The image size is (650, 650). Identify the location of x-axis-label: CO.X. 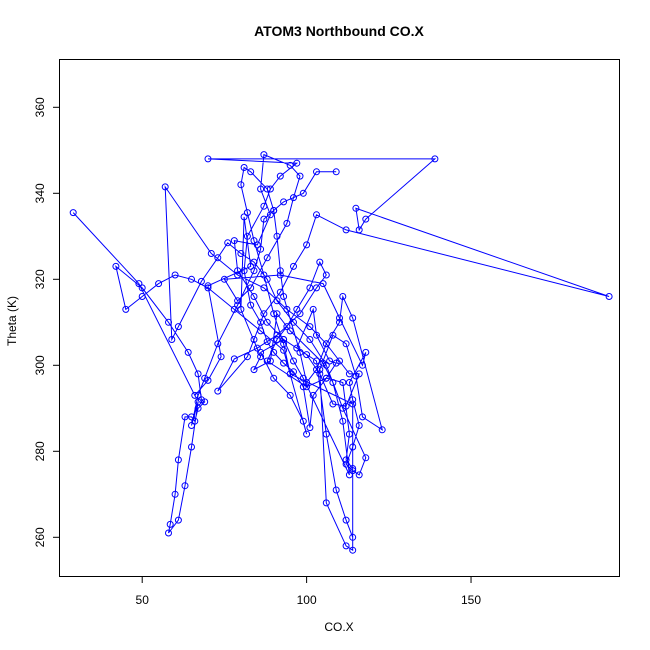
(338, 627).